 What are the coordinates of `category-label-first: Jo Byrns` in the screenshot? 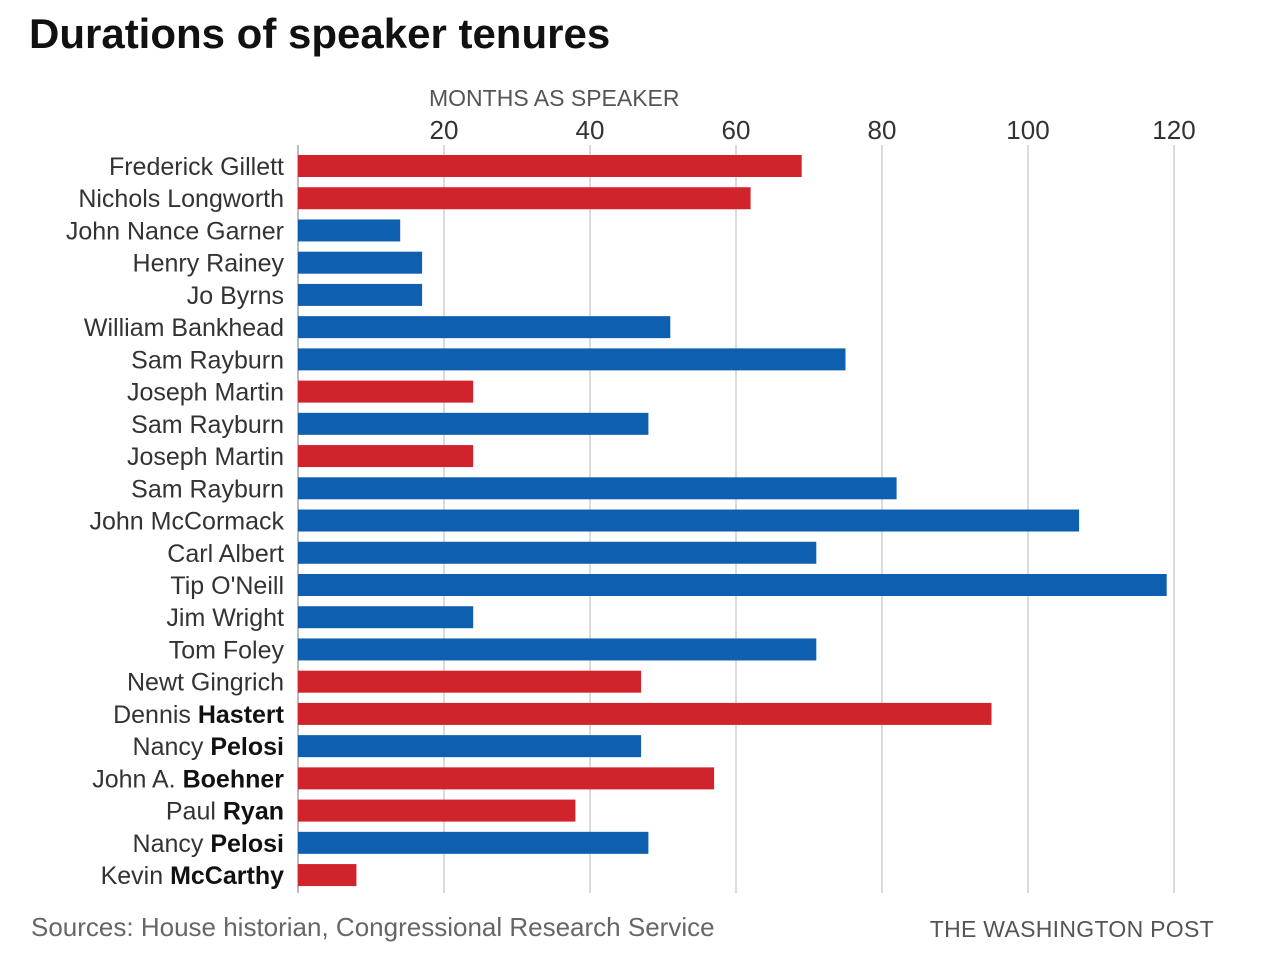 It's located at (235, 296).